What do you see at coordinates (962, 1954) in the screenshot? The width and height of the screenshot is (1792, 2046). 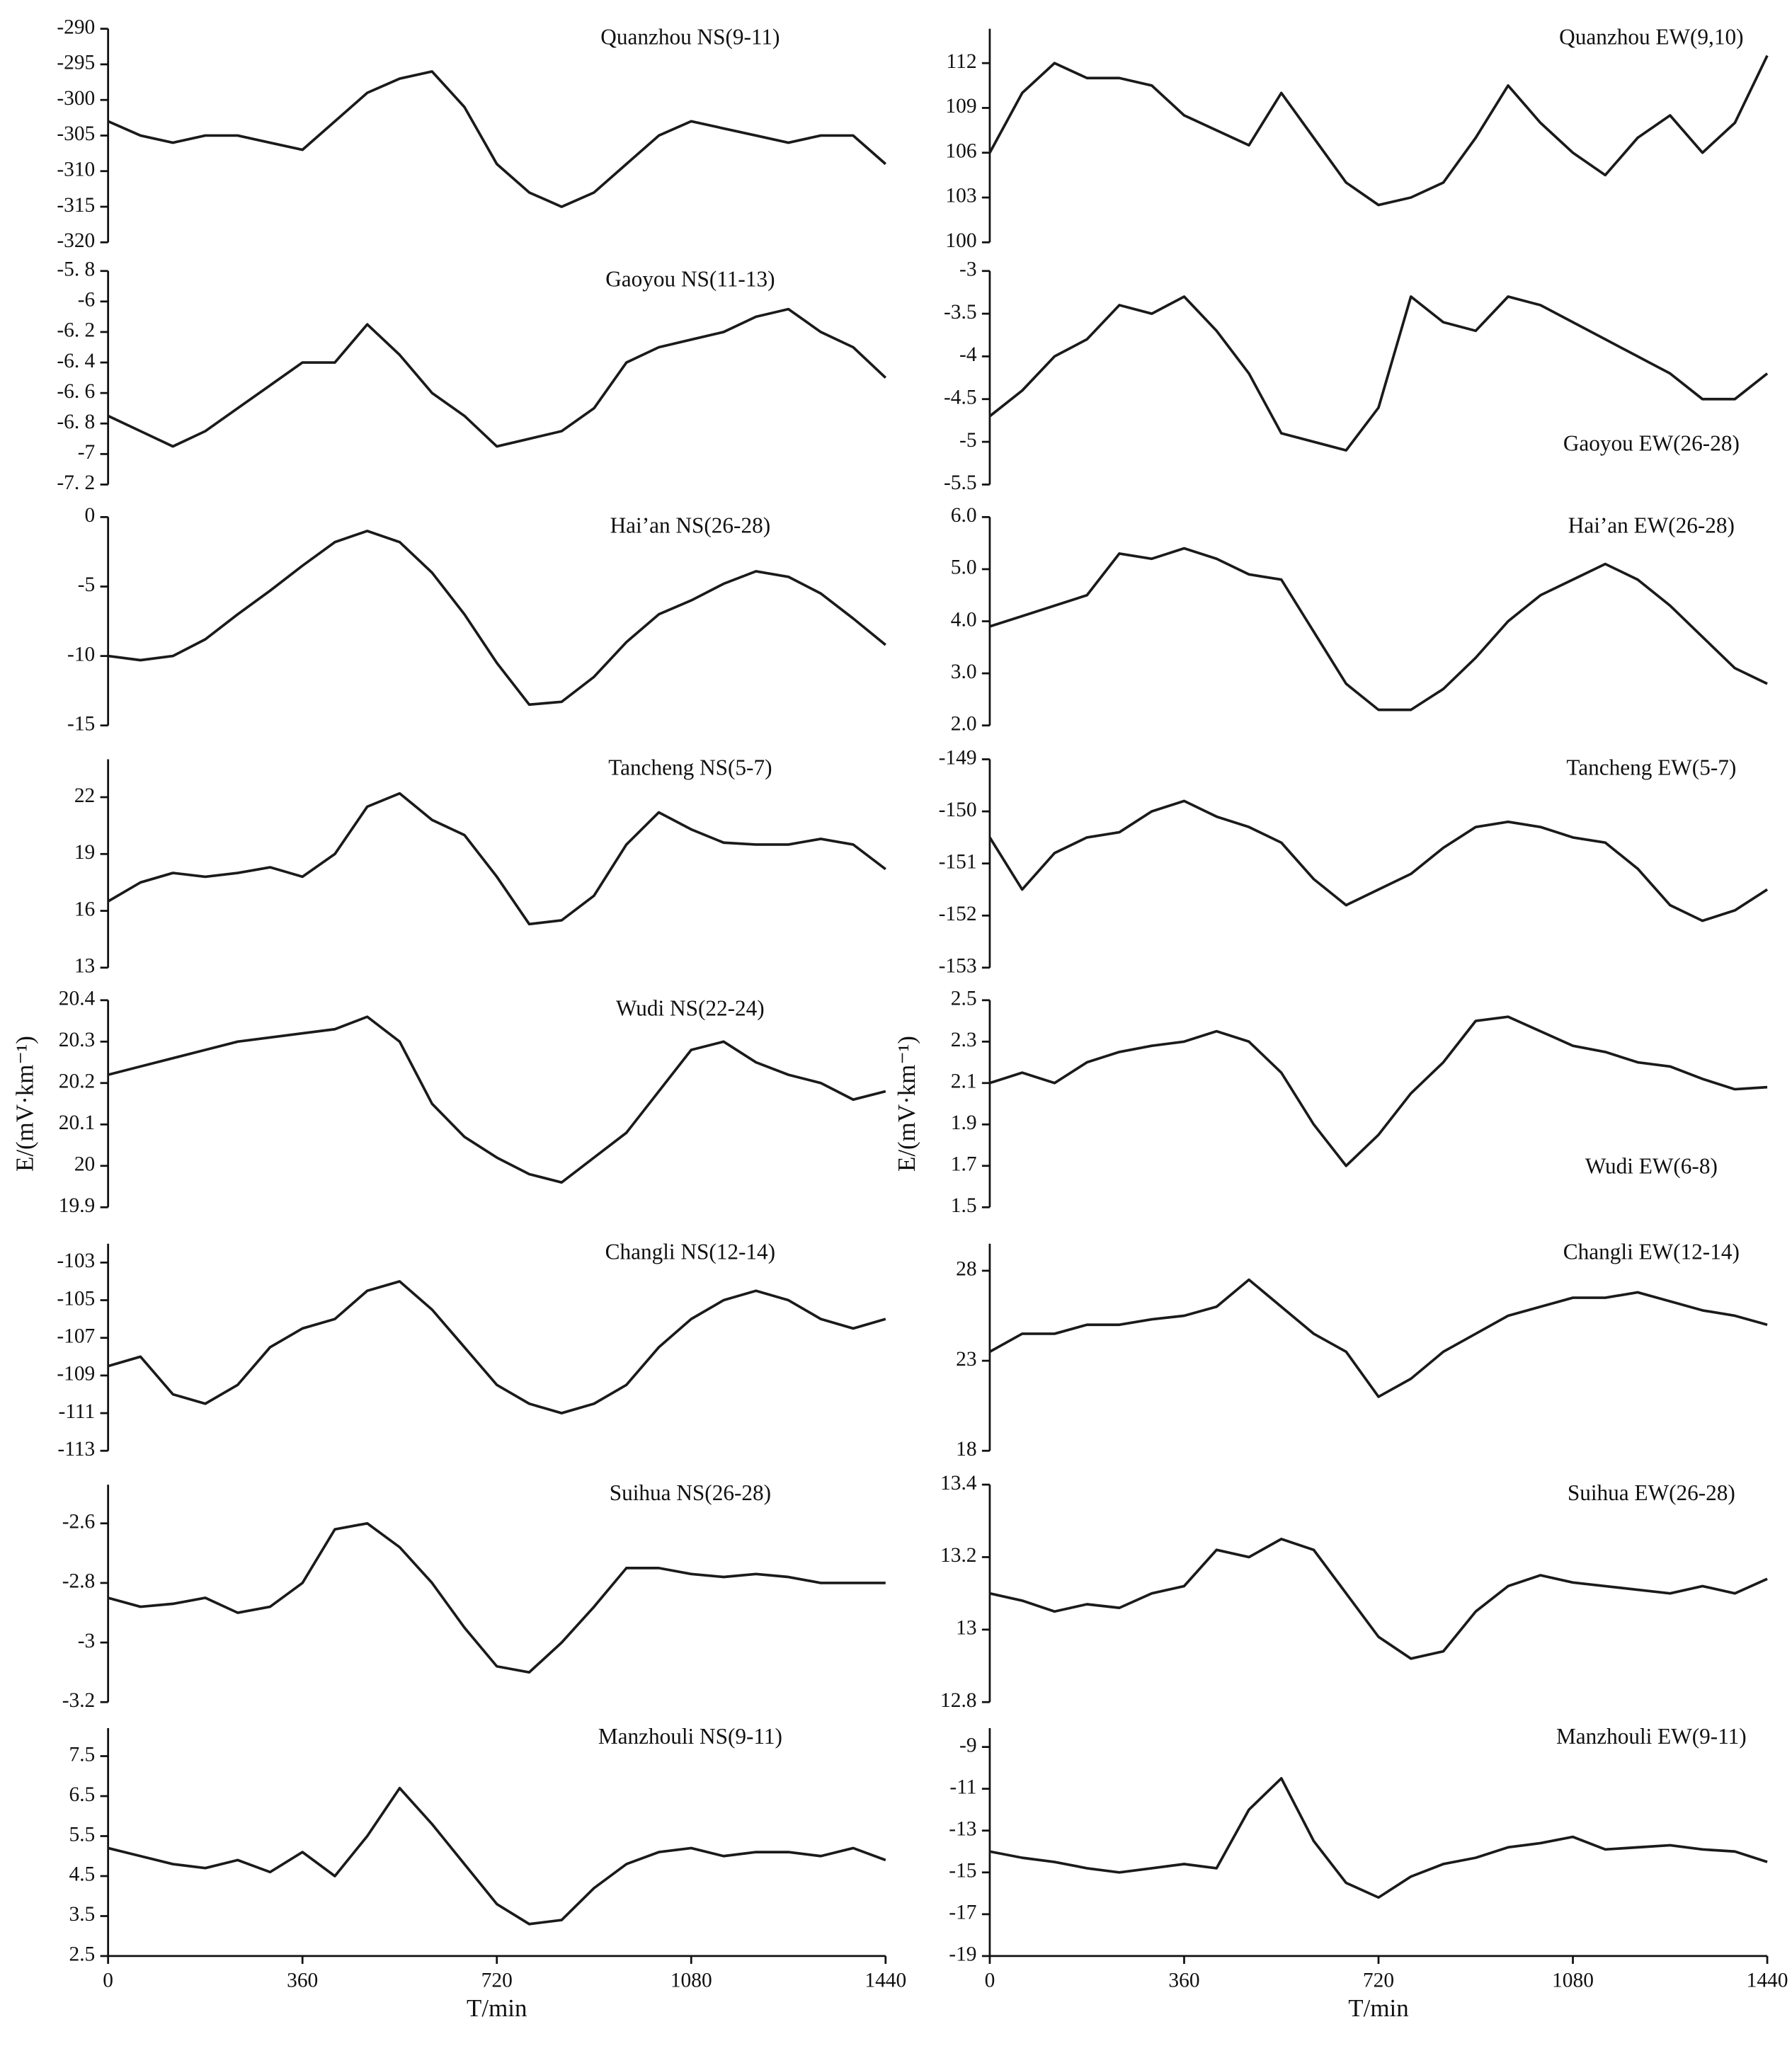 I see `y-tick-label: -19` at bounding box center [962, 1954].